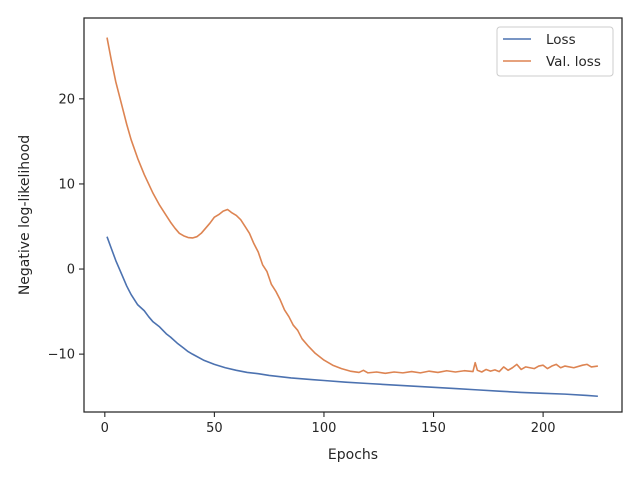 Image resolution: width=640 pixels, height=480 pixels. What do you see at coordinates (25, 215) in the screenshot?
I see `y-axis-label: Negative log-likelihood` at bounding box center [25, 215].